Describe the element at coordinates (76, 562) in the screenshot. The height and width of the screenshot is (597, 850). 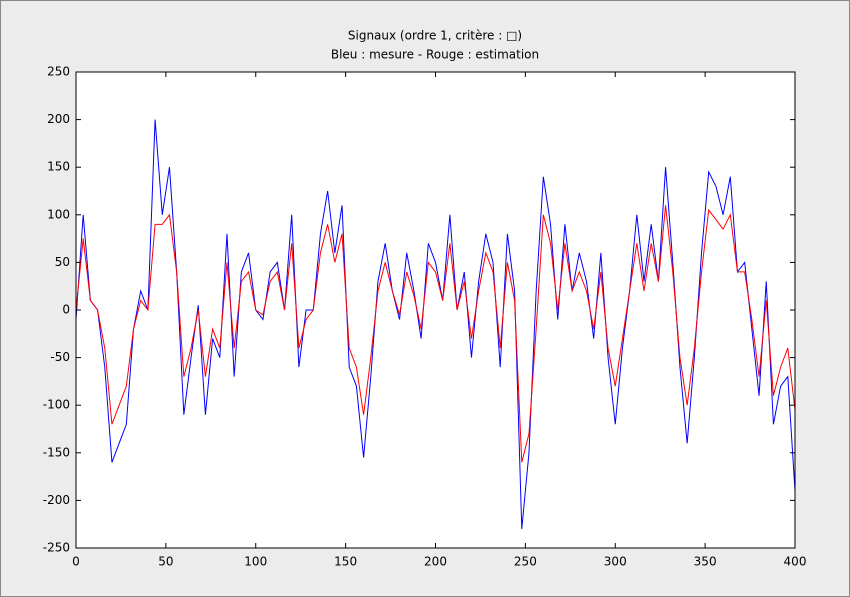
I see `x-tick-label: 0` at that location.